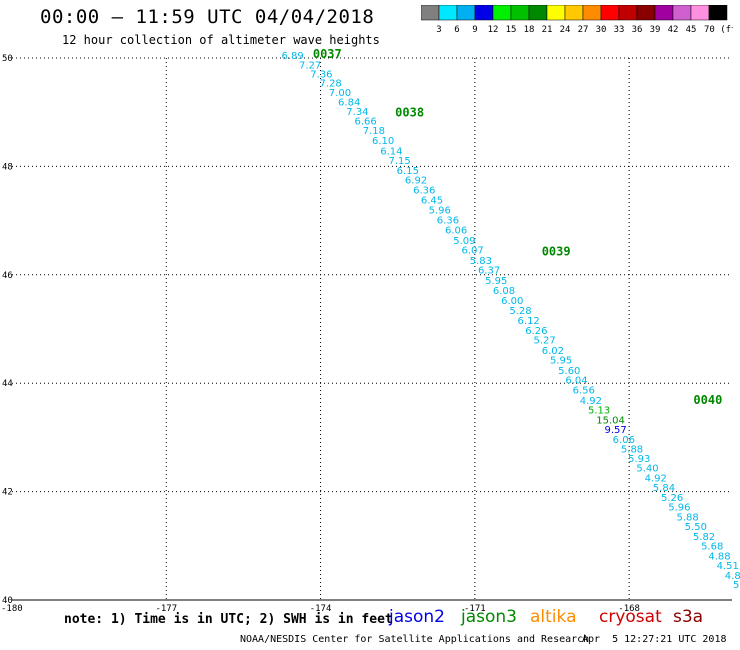 This screenshot has width=740, height=650. Describe the element at coordinates (489, 271) in the screenshot. I see `swh-value-label: 6.37` at that location.